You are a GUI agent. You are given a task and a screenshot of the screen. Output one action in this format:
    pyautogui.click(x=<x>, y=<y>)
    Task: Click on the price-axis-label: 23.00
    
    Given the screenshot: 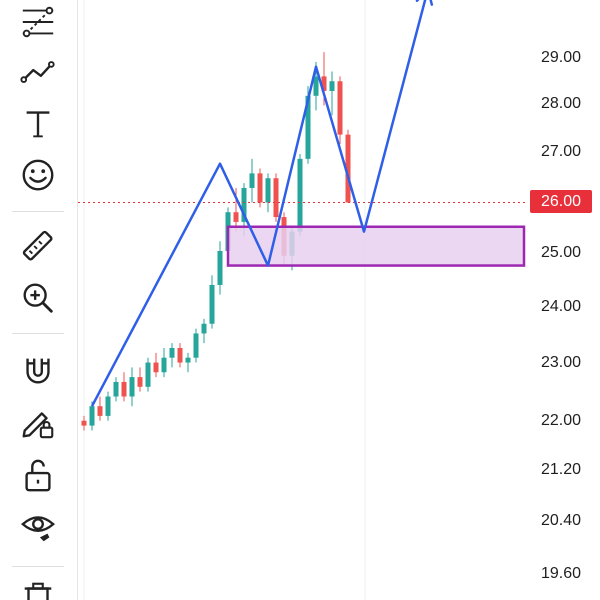 What is the action you would take?
    pyautogui.click(x=561, y=362)
    